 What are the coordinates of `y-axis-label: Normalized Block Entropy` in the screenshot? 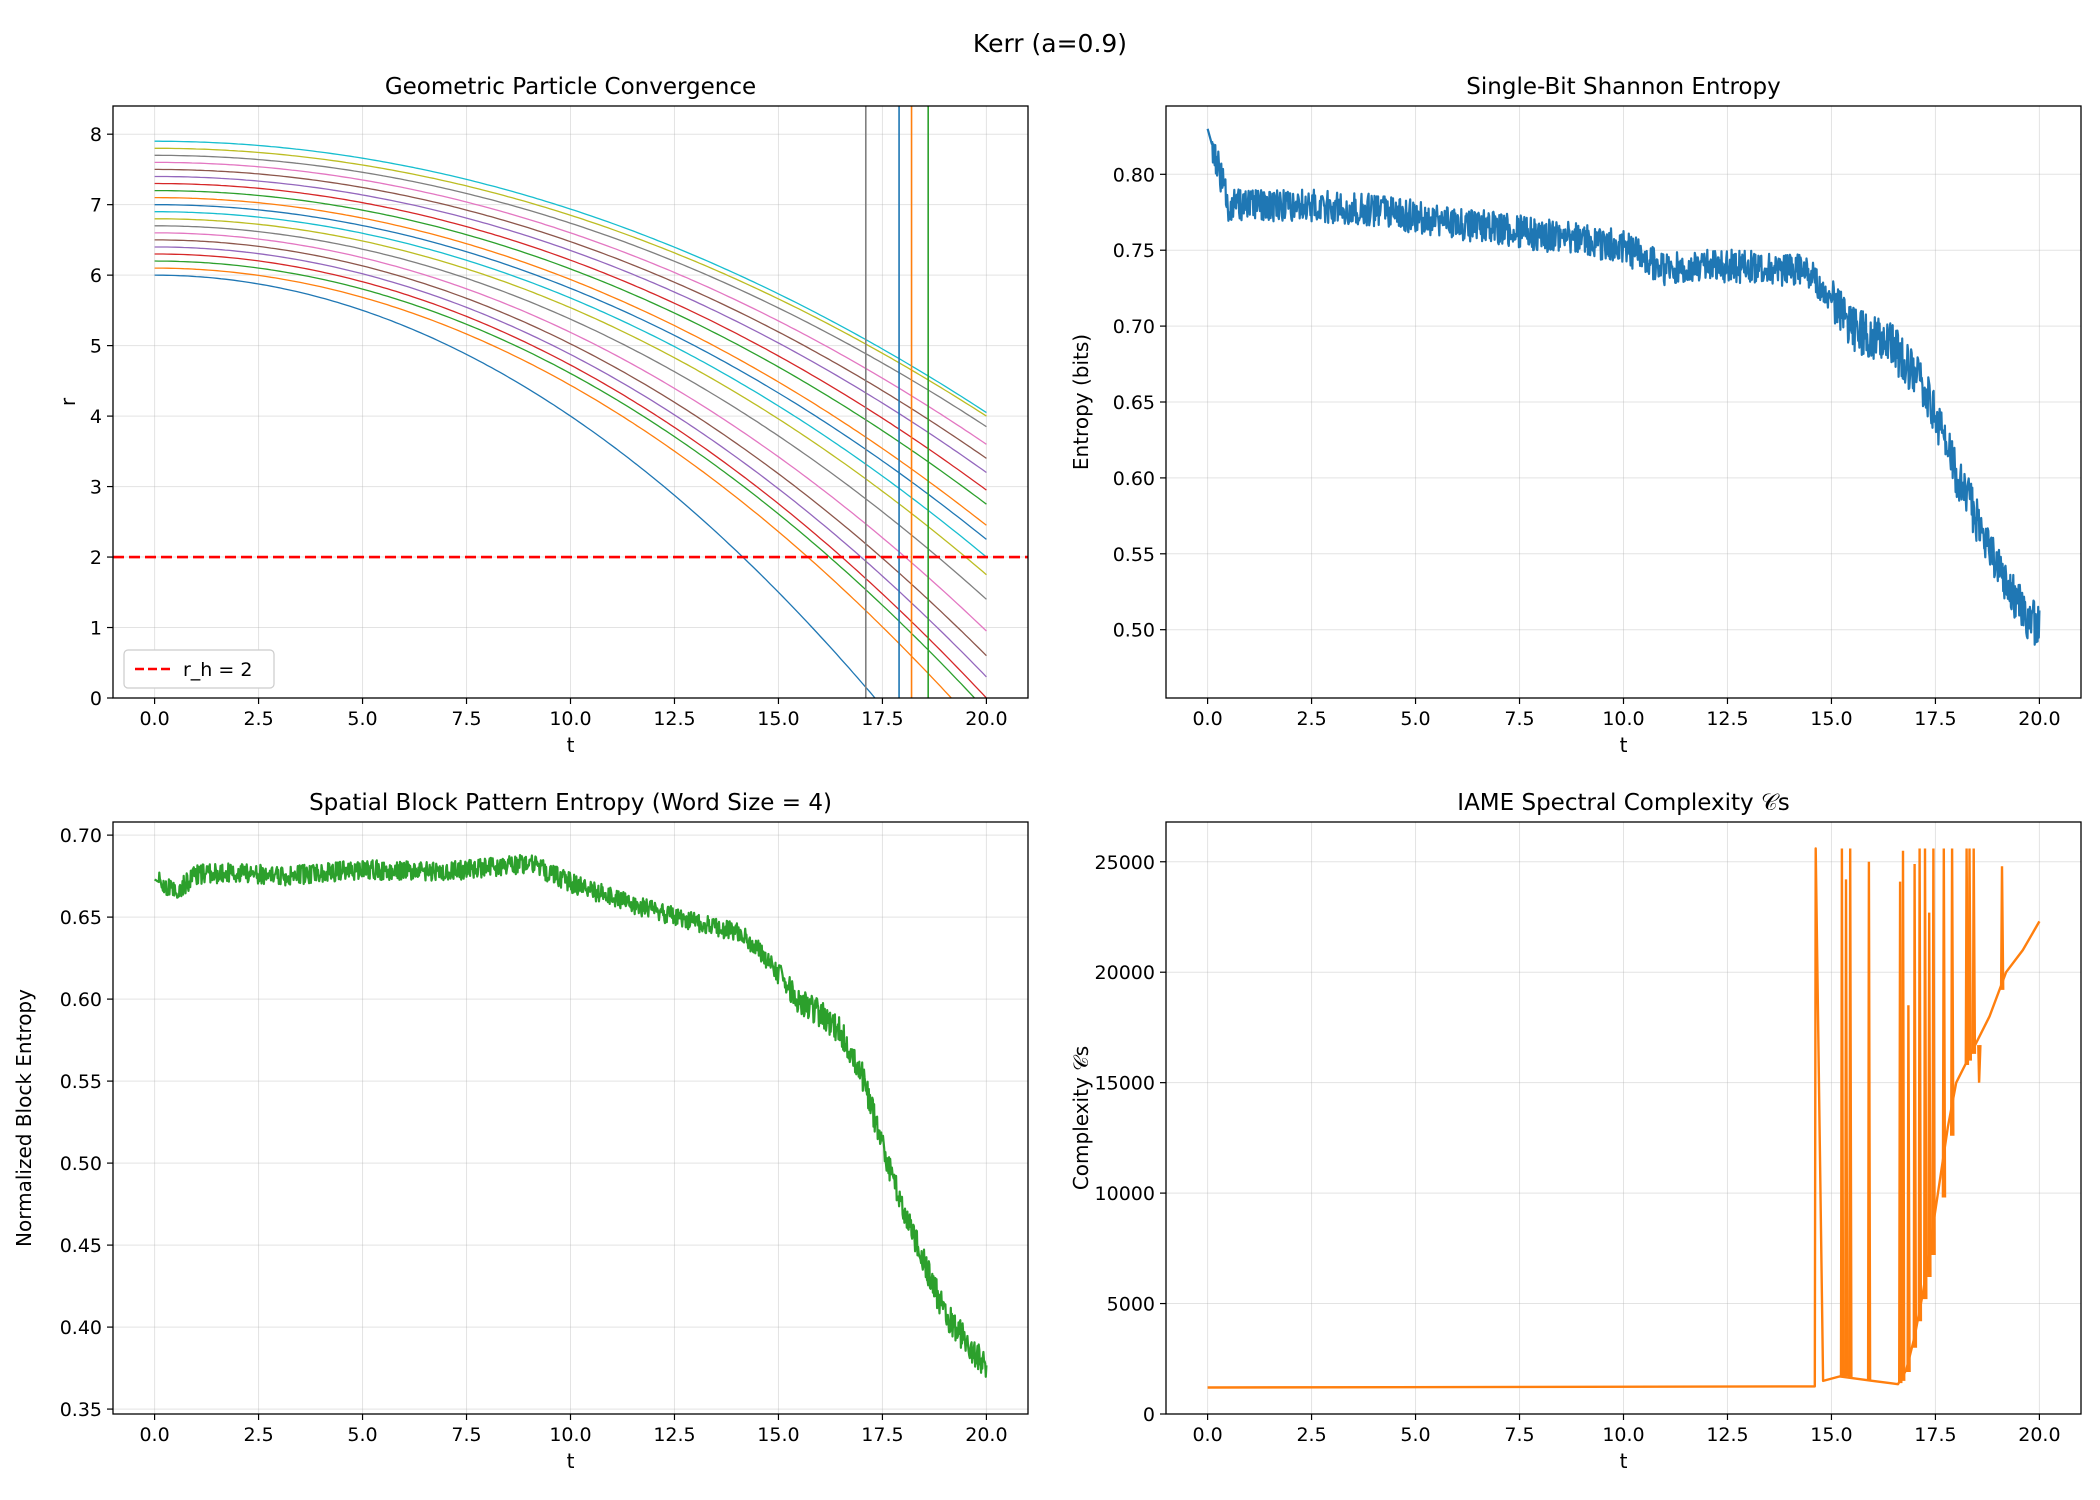 It's located at (24, 1118).